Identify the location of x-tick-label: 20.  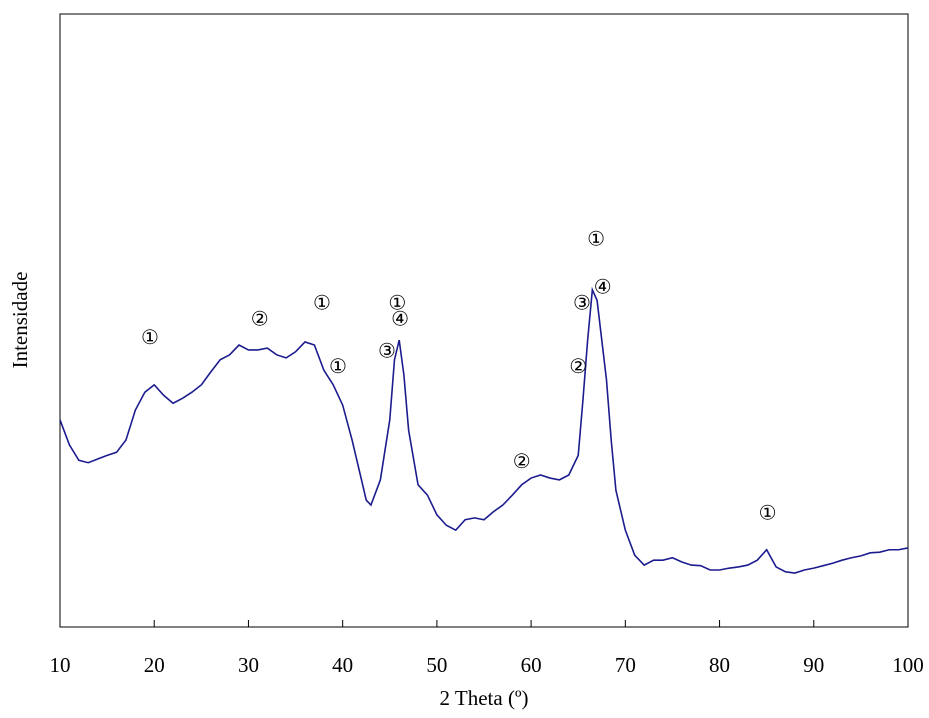
(154, 665).